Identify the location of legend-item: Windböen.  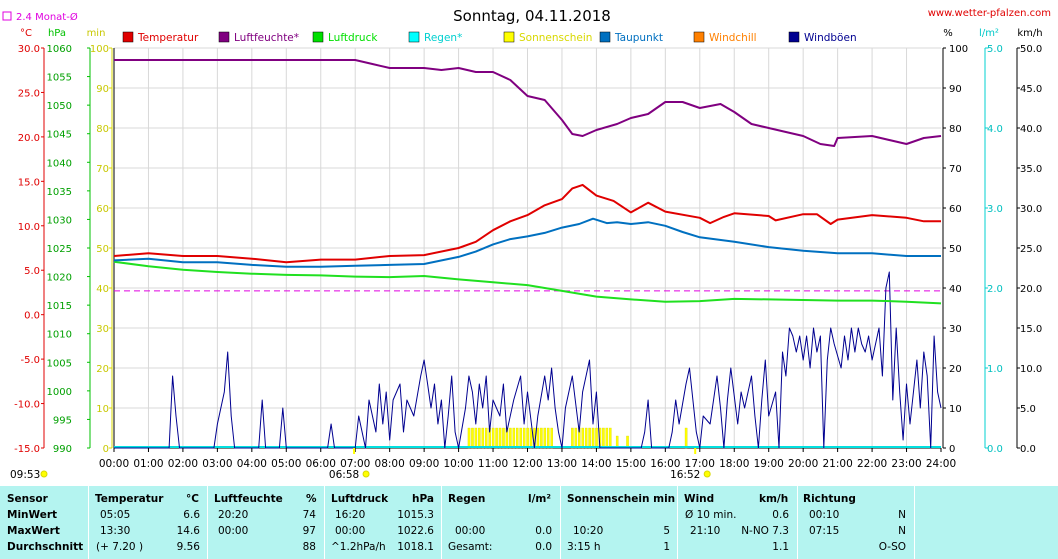
(822, 37).